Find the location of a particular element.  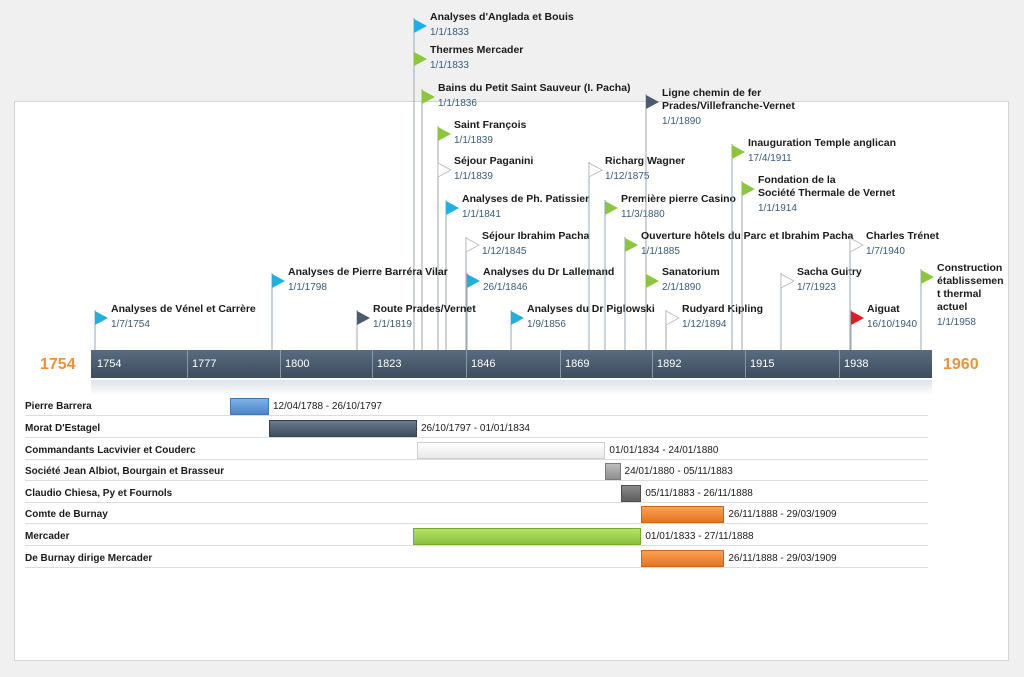

milestone-date: 1/7/1754 is located at coordinates (130, 324).